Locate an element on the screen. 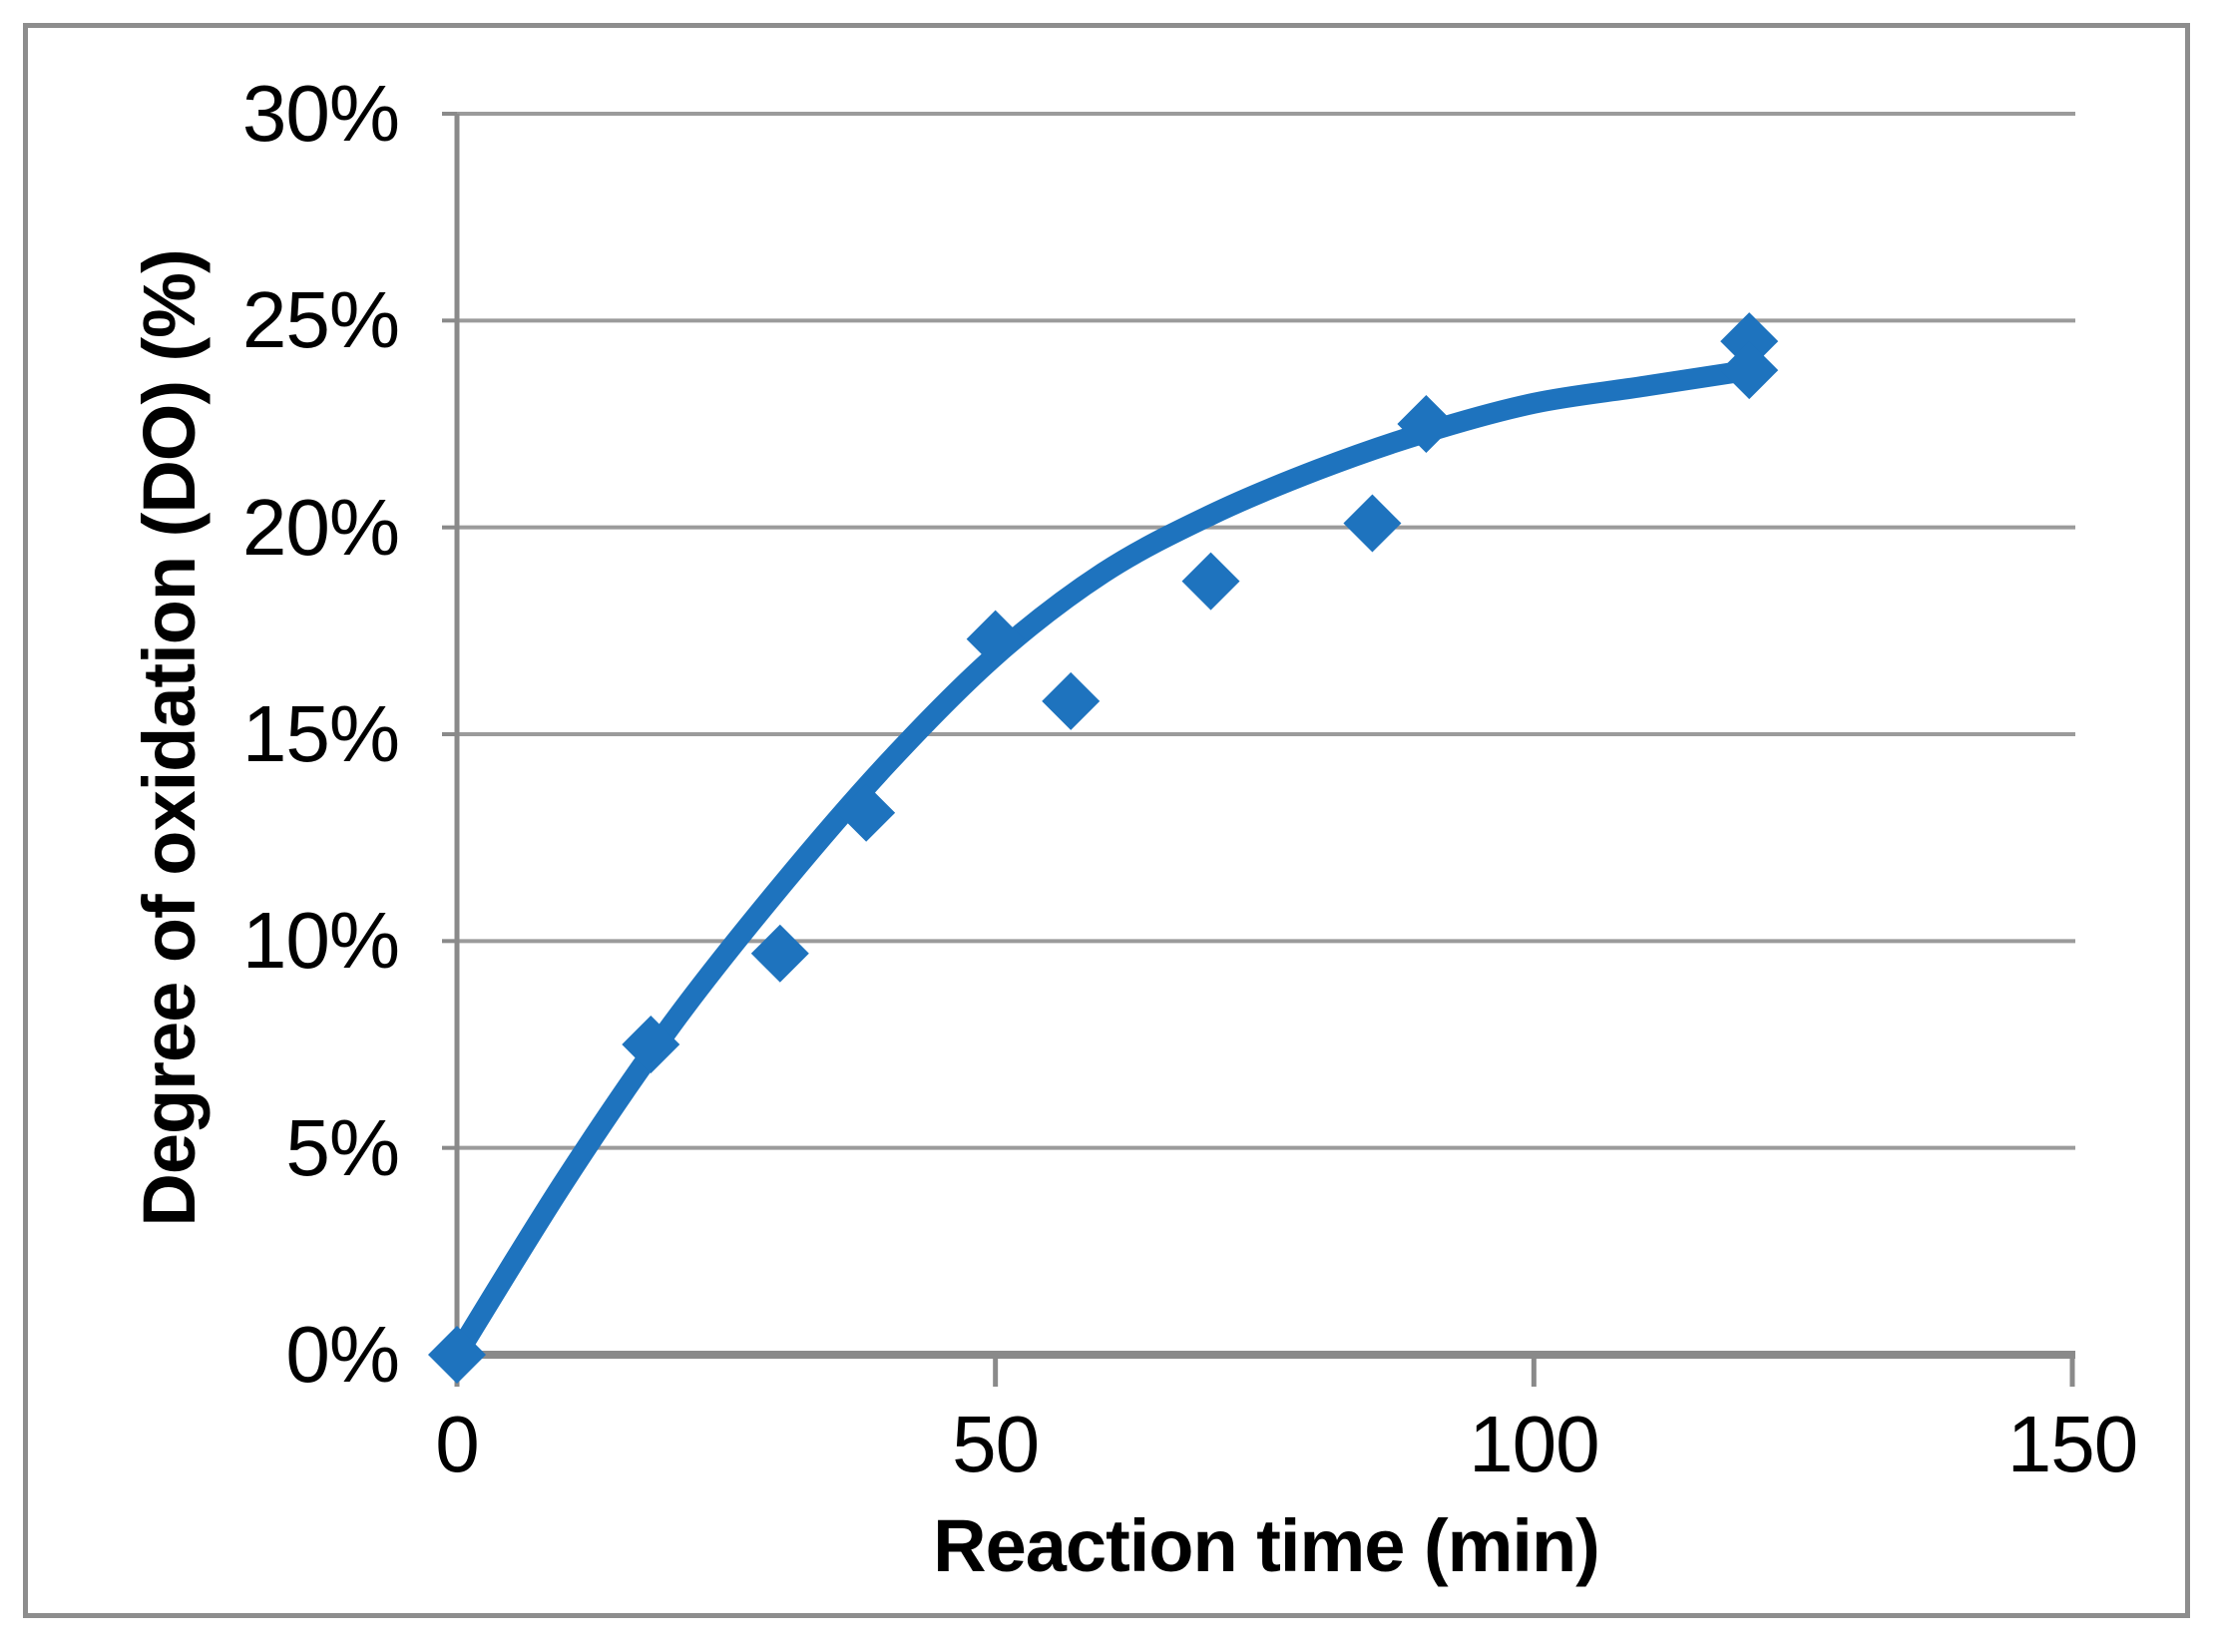 This screenshot has height=1652, width=2222. x-tick-label-50: 50 is located at coordinates (996, 1444).